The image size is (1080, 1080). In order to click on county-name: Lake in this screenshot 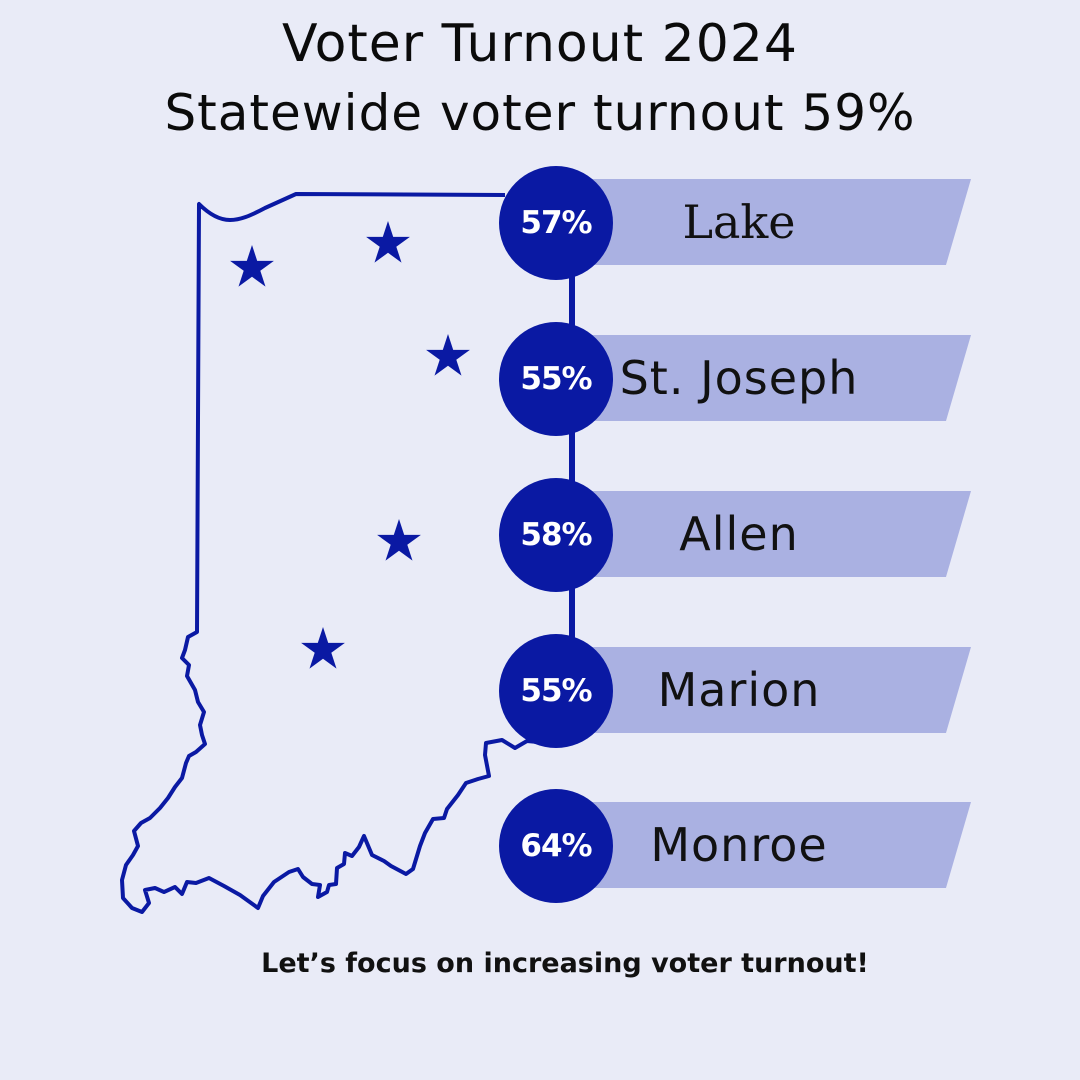, I will do `click(739, 222)`.